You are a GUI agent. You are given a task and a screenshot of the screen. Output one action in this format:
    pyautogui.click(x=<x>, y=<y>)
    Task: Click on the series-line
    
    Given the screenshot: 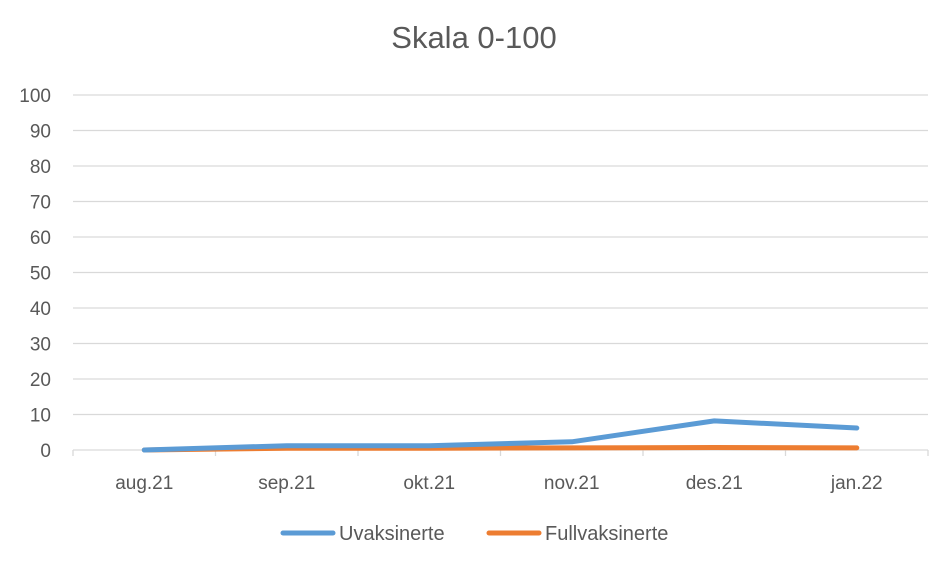 What is the action you would take?
    pyautogui.click(x=500, y=435)
    